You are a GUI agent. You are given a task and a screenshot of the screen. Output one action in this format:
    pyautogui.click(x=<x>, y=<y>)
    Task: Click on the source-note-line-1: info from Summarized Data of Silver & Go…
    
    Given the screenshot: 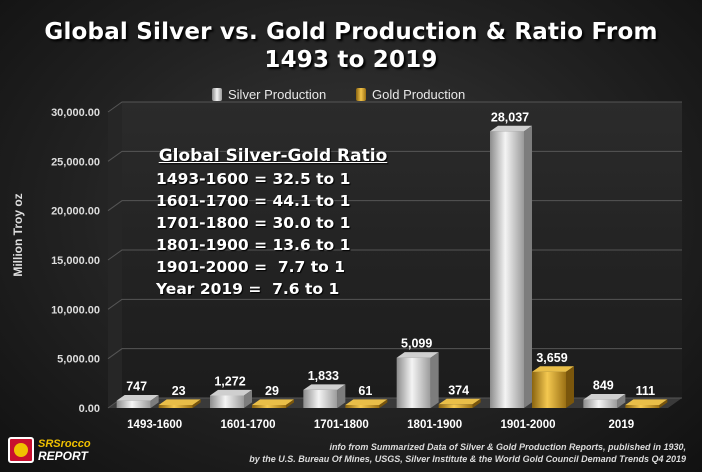 What is the action you would take?
    pyautogui.click(x=507, y=447)
    